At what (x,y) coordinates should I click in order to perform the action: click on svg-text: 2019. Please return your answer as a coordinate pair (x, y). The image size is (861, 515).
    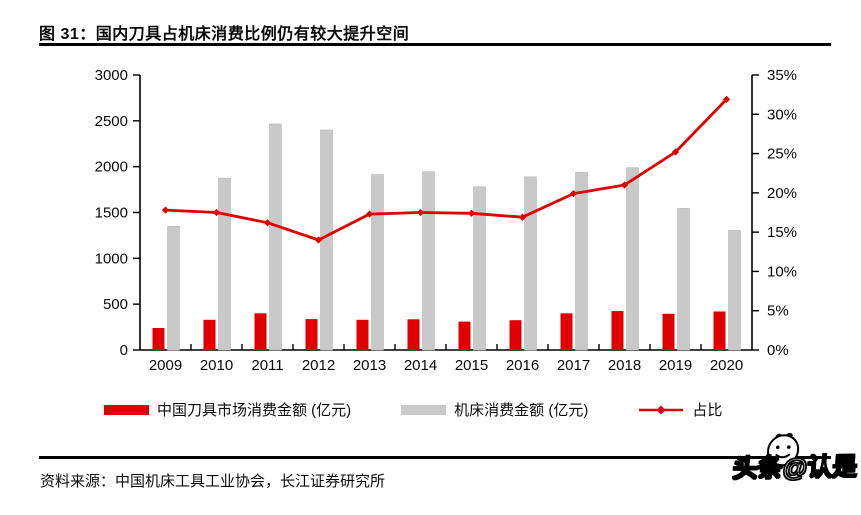
    Looking at the image, I should click on (675, 365).